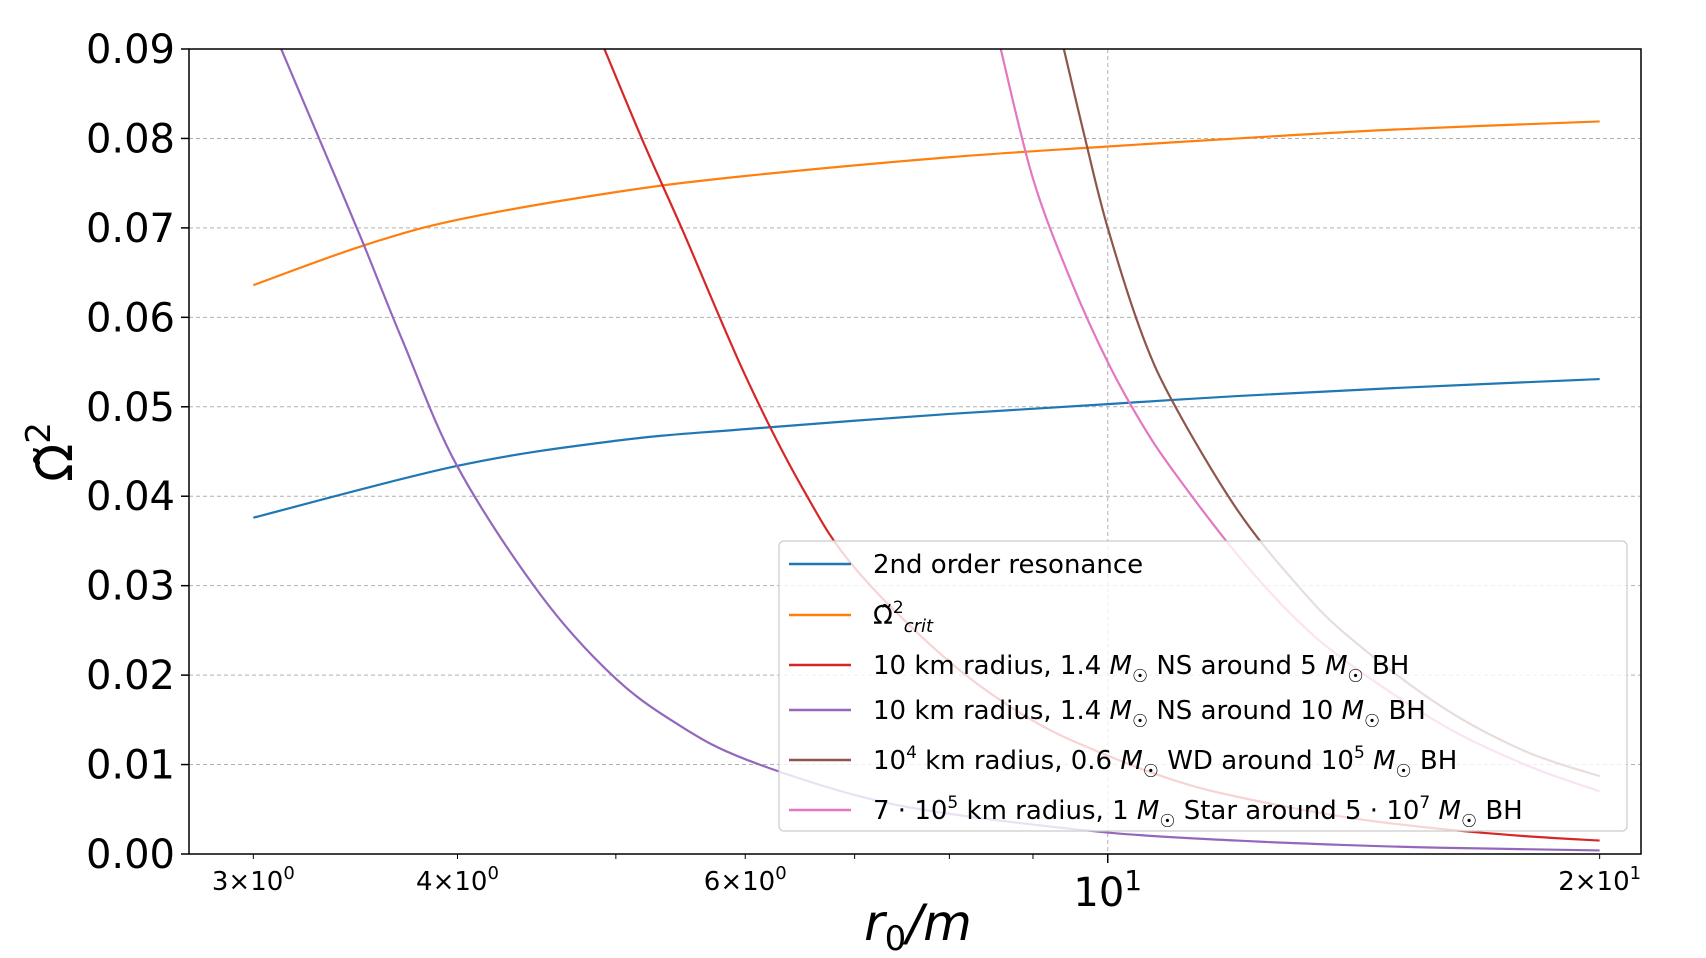  I want to click on x-tick-label: 4×100, so click(457, 880).